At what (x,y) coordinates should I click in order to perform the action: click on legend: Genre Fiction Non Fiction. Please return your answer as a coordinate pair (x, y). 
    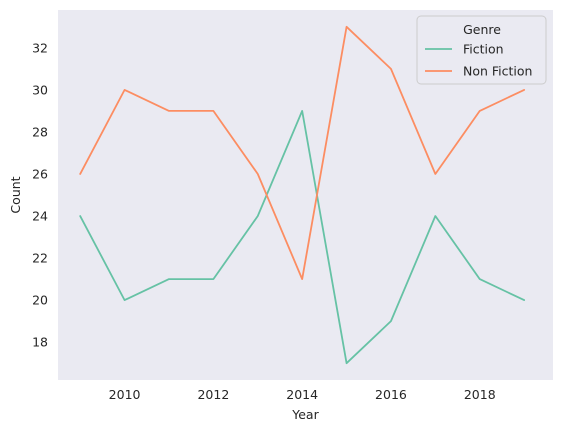
    Looking at the image, I should click on (481, 50).